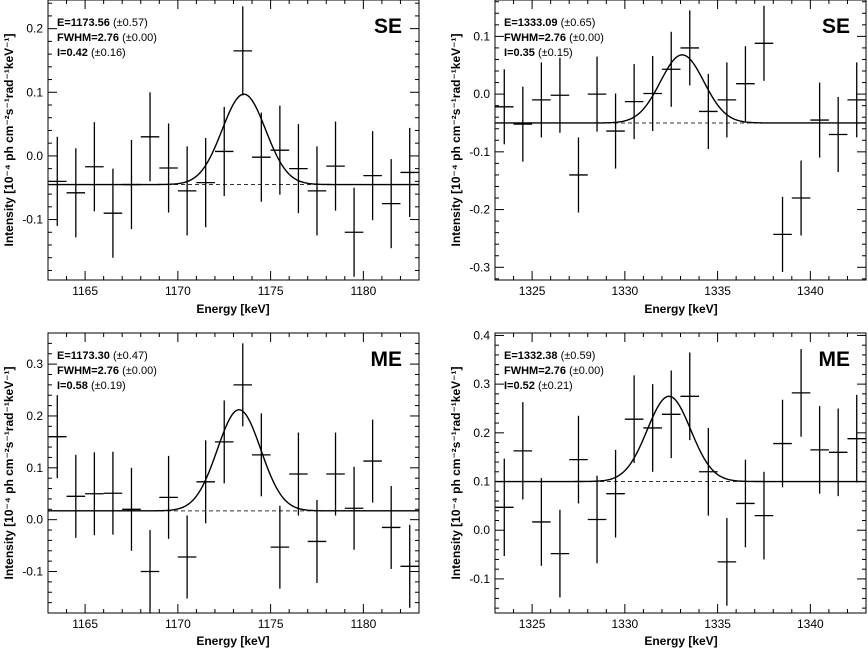  I want to click on x-tick-label: 1325, so click(532, 291).